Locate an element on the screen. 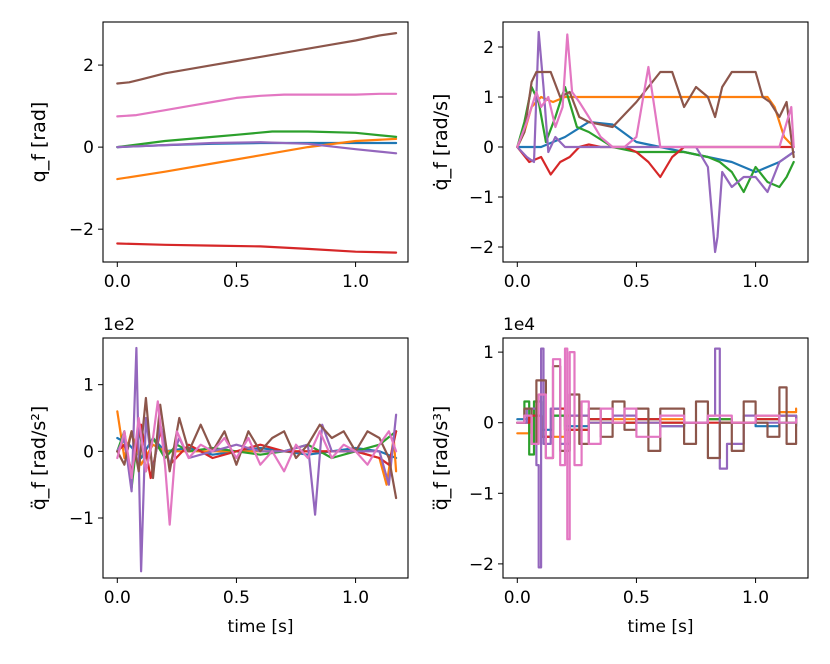 Image resolution: width=830 pixels, height=664 pixels. y-axis-label: q_f [rad] is located at coordinates (39, 142).